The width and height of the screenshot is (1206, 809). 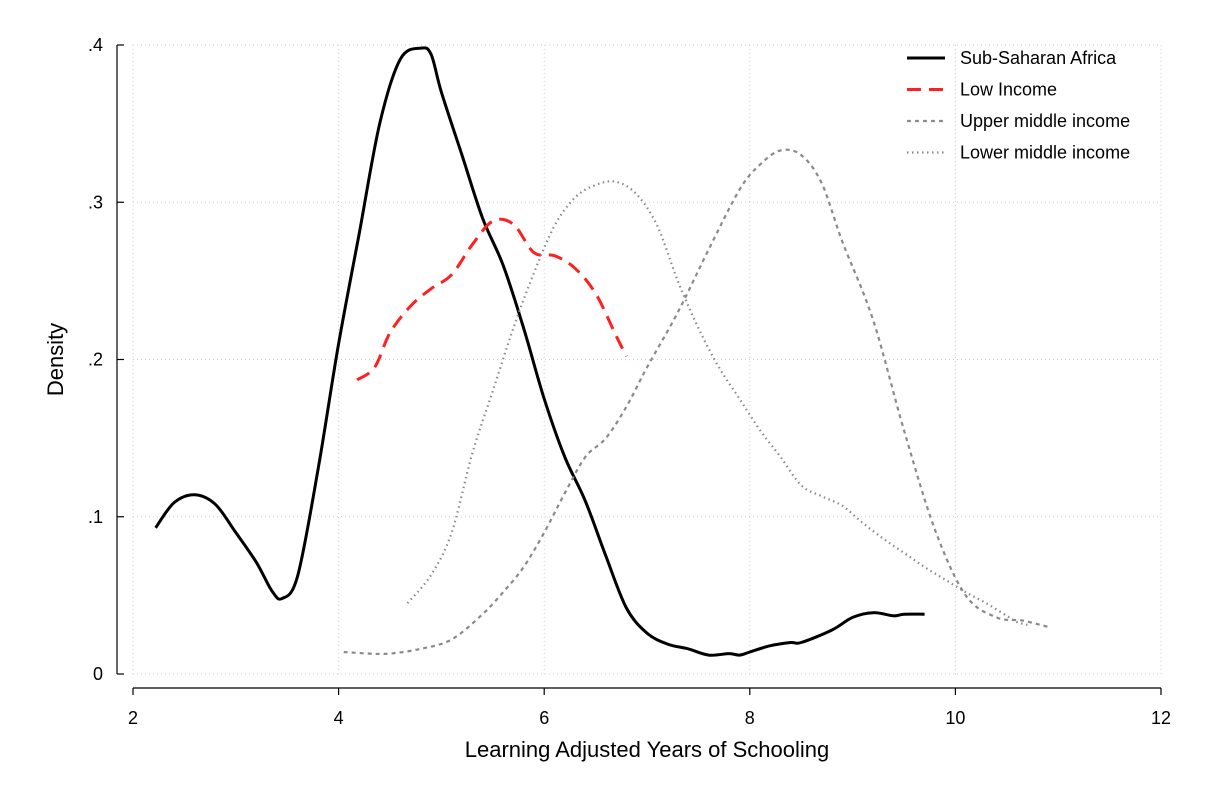 What do you see at coordinates (750, 718) in the screenshot?
I see `x-tick-label: 8` at bounding box center [750, 718].